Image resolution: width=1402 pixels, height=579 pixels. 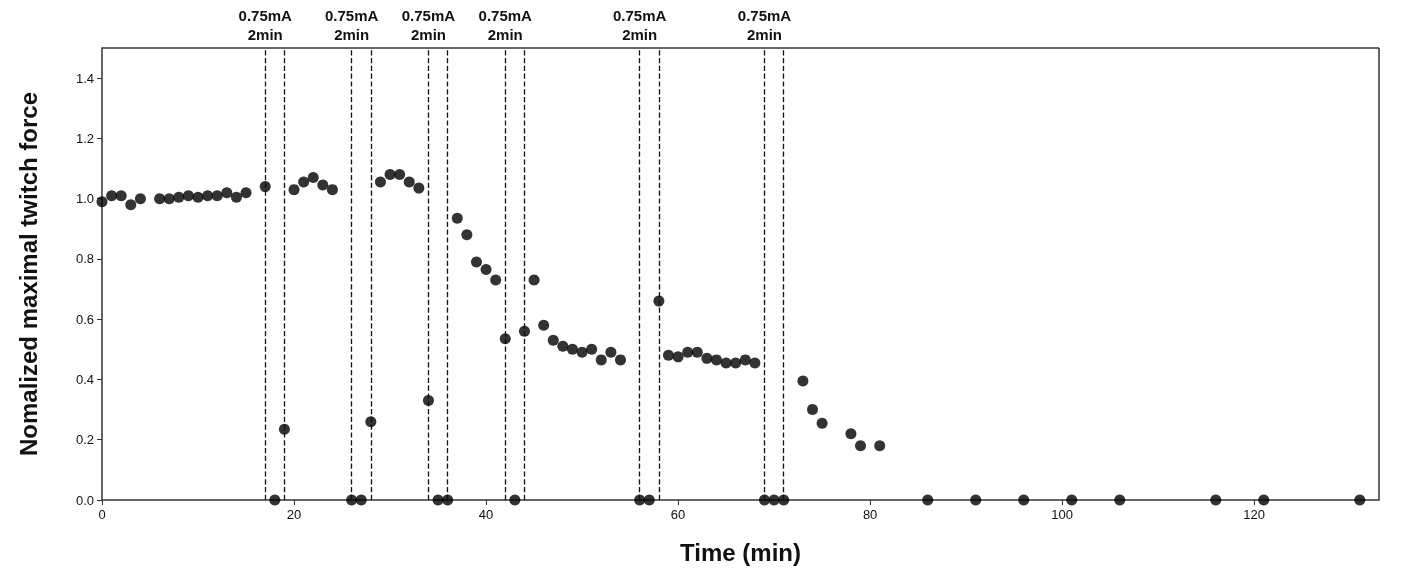 I want to click on y-tick-label: 0.2, so click(x=84, y=440).